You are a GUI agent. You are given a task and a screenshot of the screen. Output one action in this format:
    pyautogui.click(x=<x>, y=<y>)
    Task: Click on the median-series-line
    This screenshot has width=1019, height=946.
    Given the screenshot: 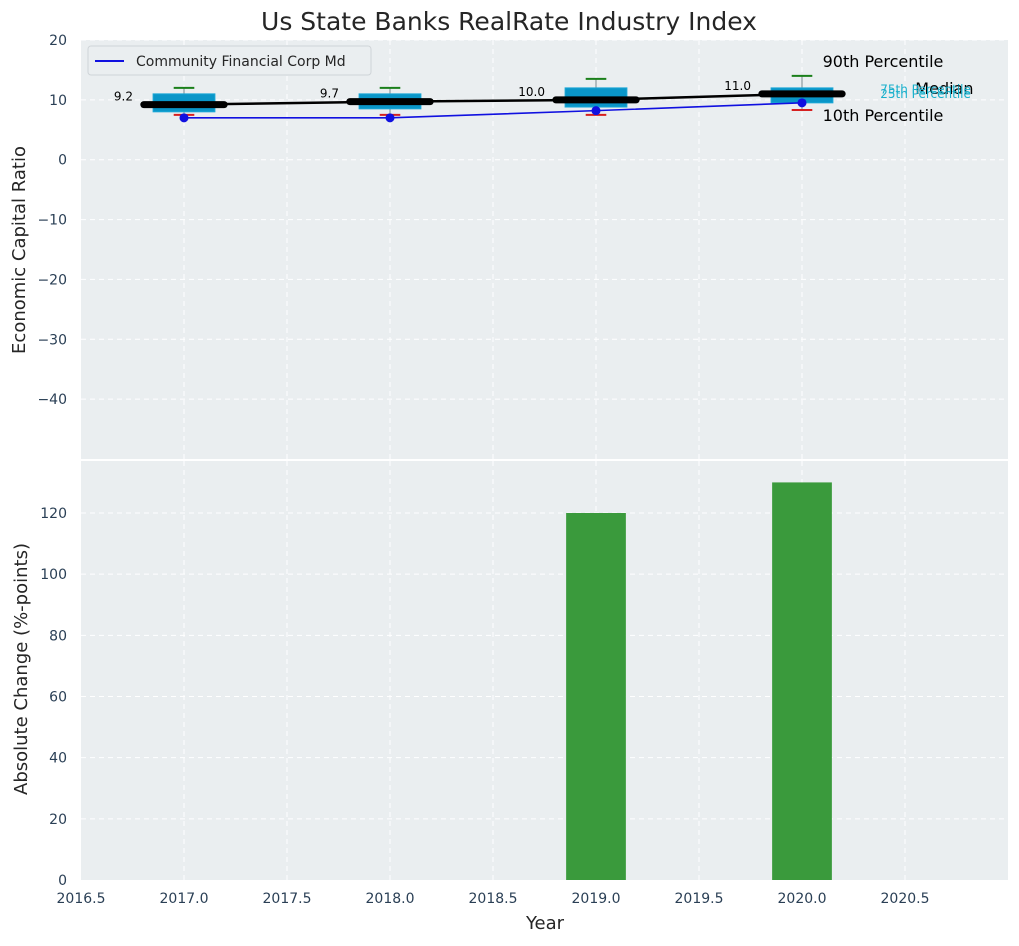 What is the action you would take?
    pyautogui.click(x=493, y=99)
    